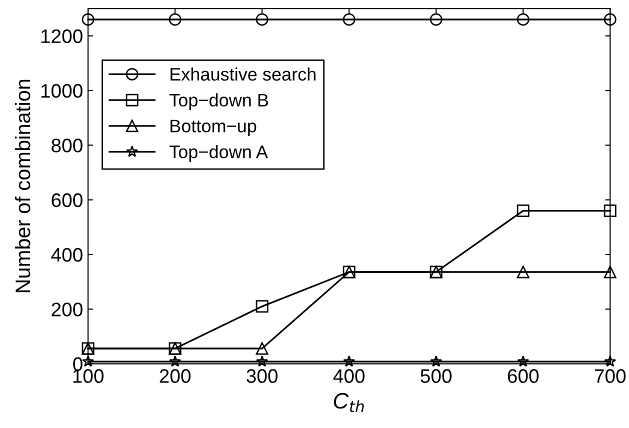 This screenshot has width=629, height=428. What do you see at coordinates (213, 128) in the screenshot?
I see `legend-label: Bottom−up` at bounding box center [213, 128].